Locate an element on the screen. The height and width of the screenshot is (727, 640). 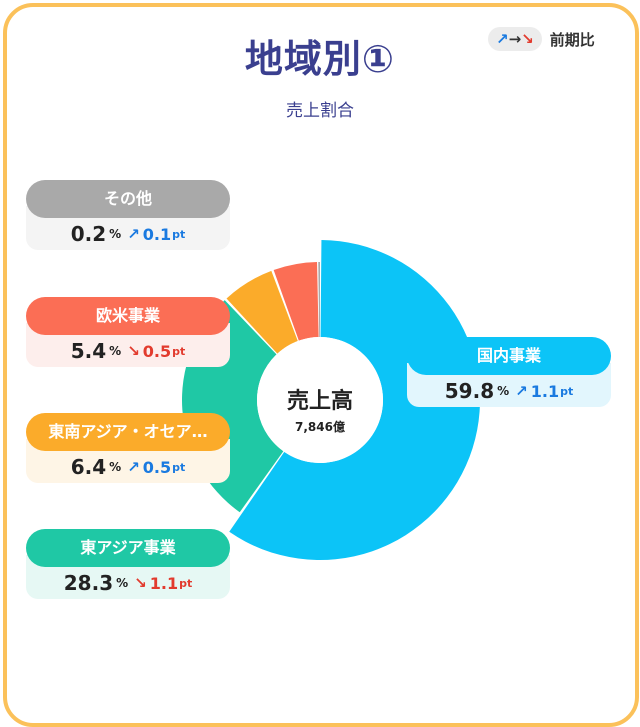
slice-other is located at coordinates (319, 300).